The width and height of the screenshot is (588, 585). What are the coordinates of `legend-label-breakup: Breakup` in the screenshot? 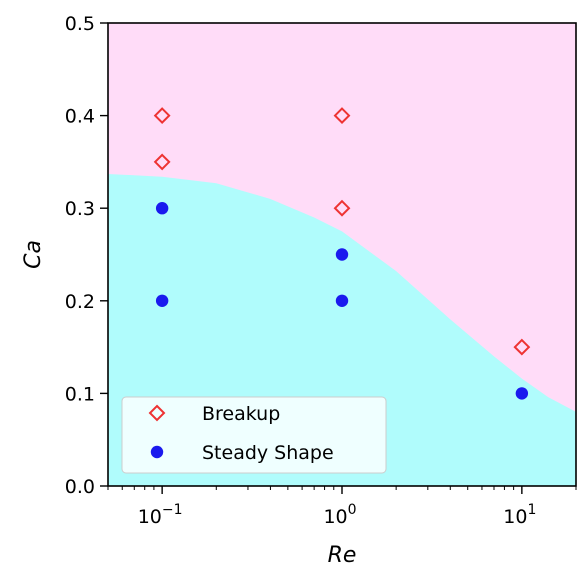 It's located at (241, 414).